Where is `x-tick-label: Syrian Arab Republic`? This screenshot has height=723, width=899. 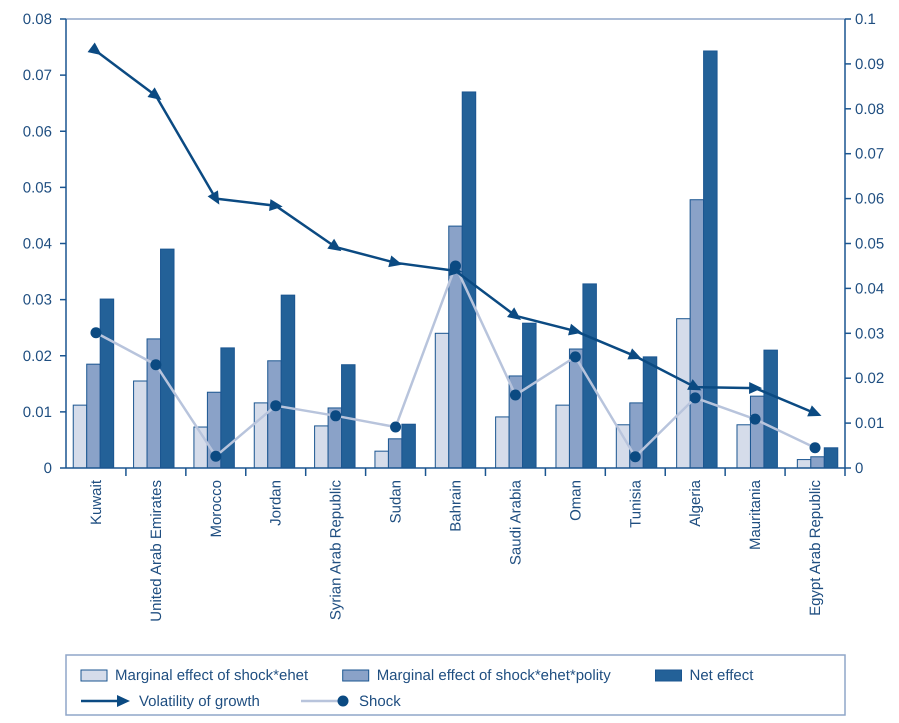
x-tick-label: Syrian Arab Republic is located at coordinates (336, 550).